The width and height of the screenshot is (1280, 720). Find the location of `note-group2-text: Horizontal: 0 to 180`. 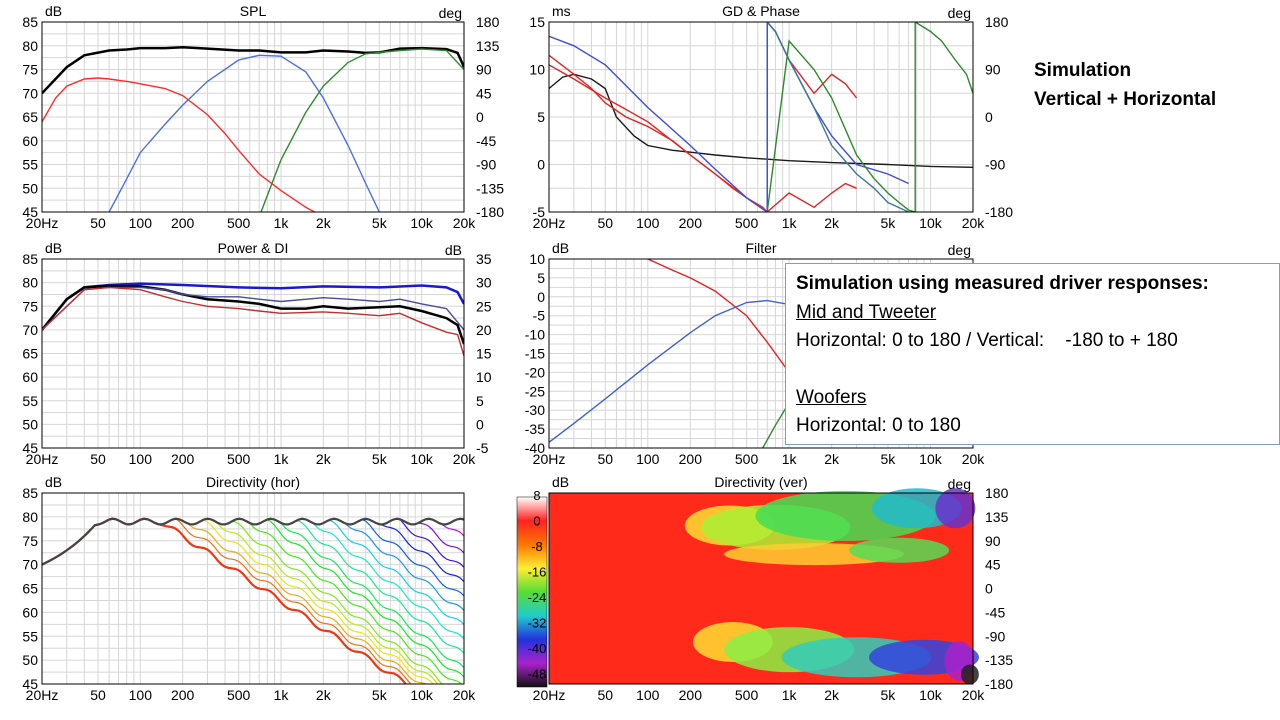

note-group2-text: Horizontal: 0 to 180 is located at coordinates (878, 425).